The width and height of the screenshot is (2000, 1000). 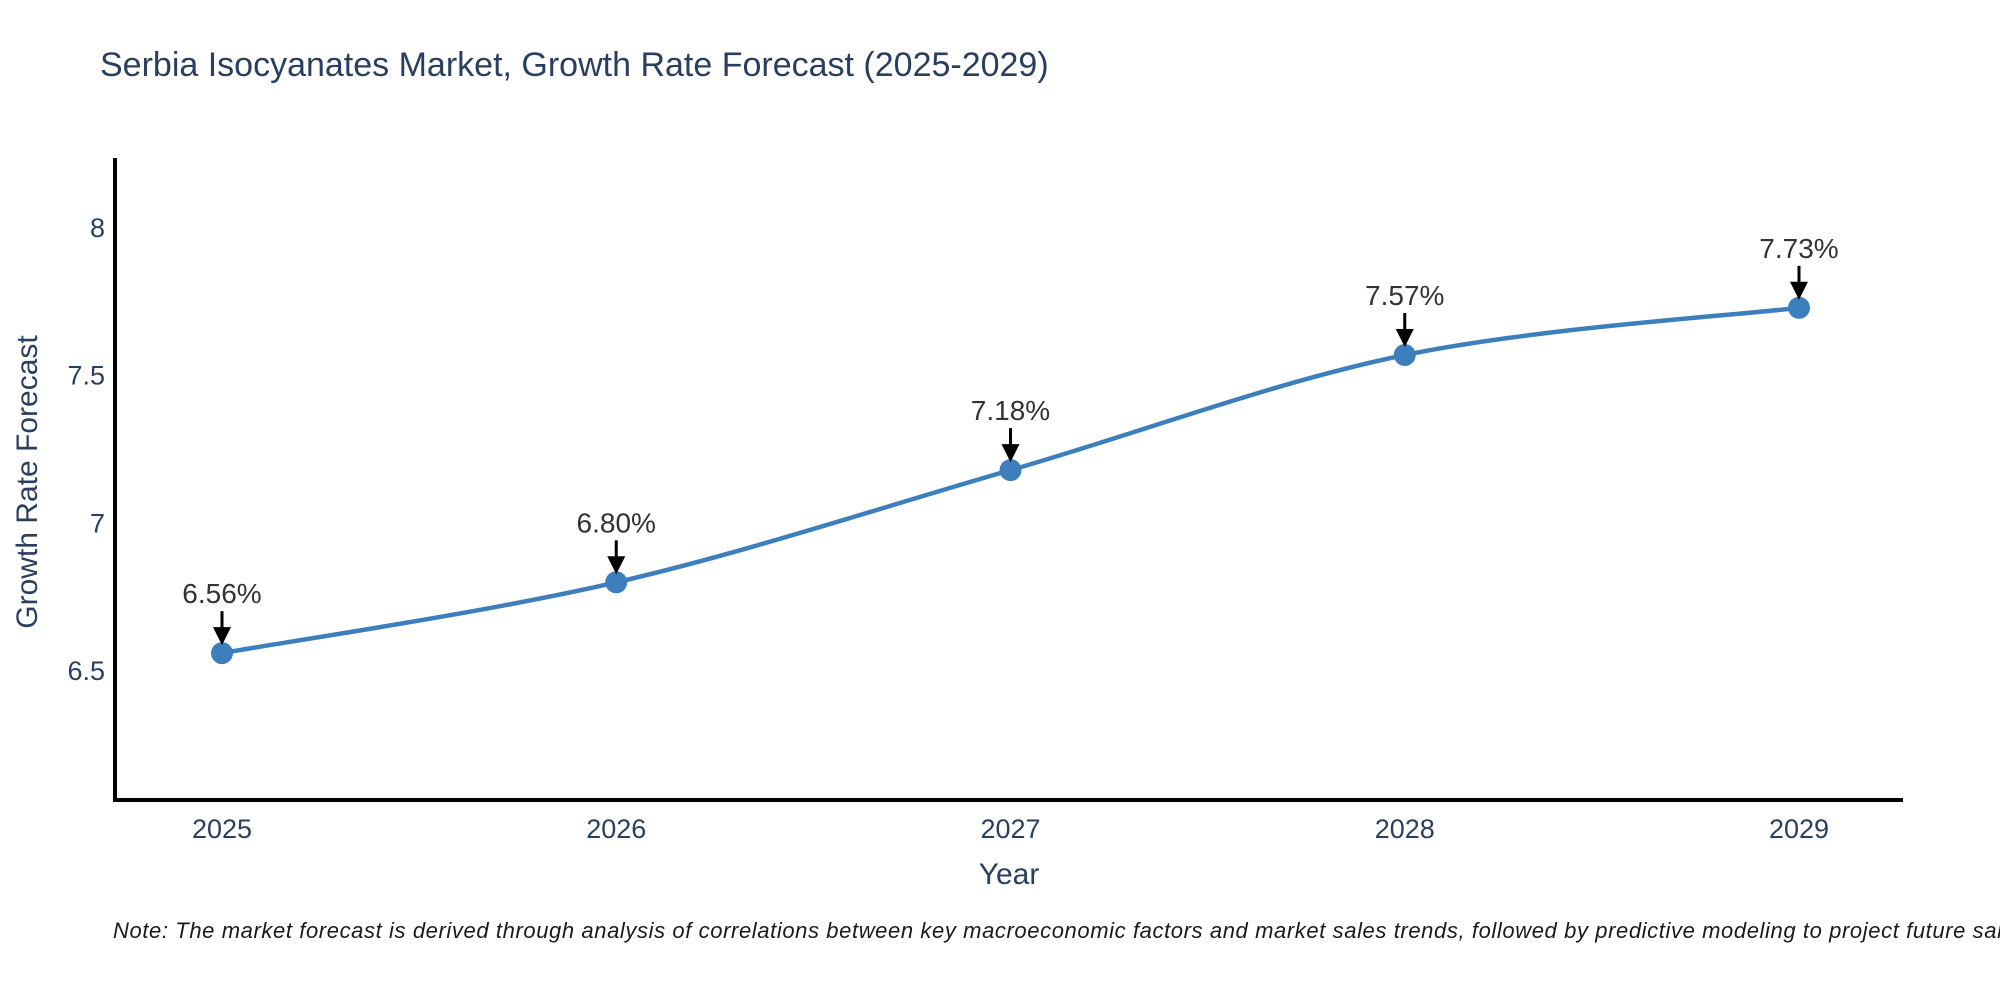 I want to click on y-tick-label: 6.5, so click(x=86, y=671).